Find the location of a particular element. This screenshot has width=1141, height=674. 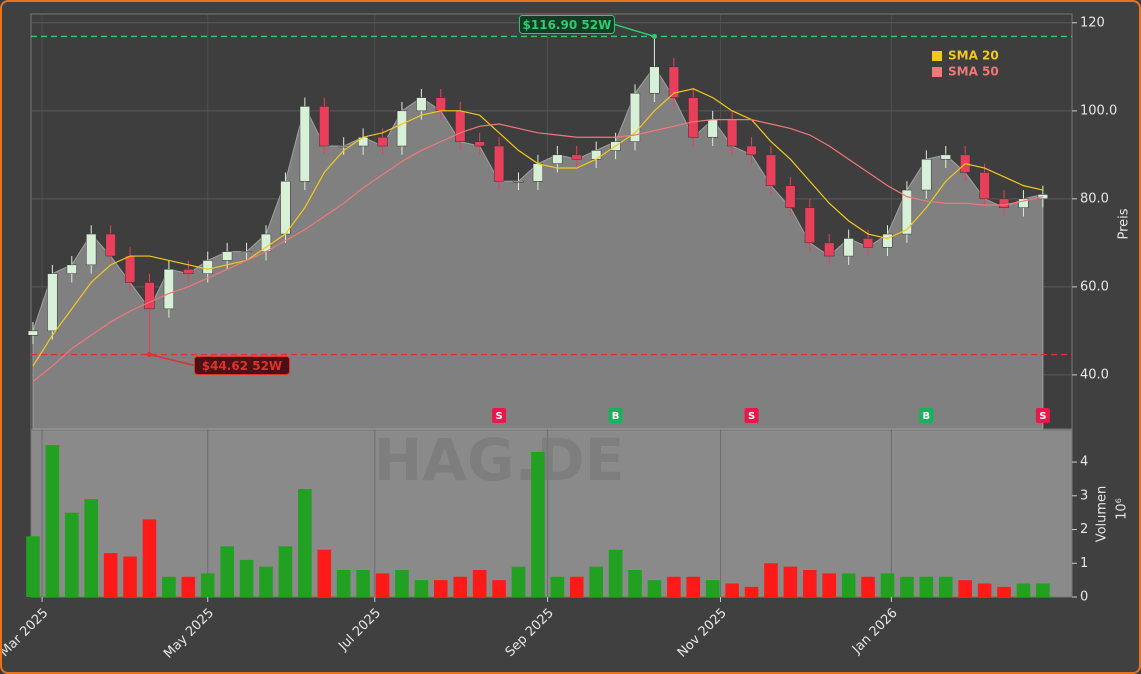

x-tick-label: Jul 2025 is located at coordinates (359, 630).